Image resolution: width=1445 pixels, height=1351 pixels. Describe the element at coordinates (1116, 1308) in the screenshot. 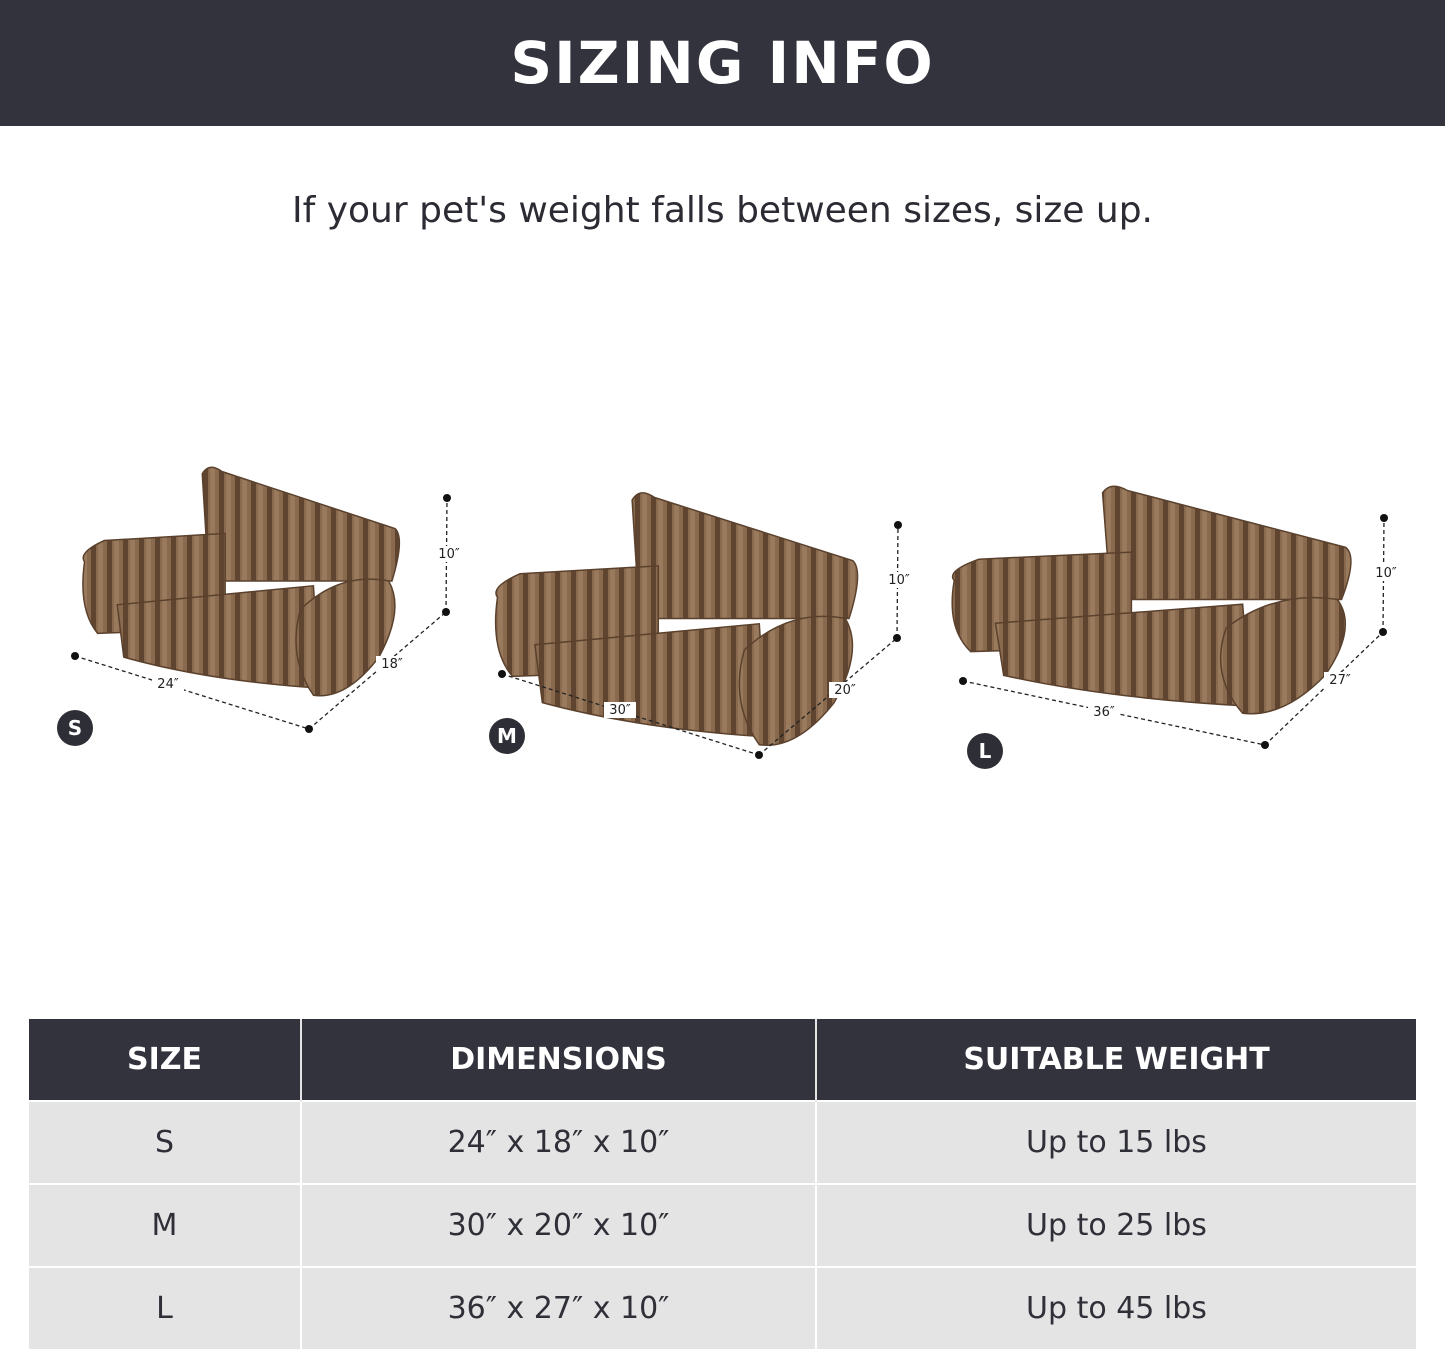

I see `weight-cell: Up to 45 lbs` at that location.